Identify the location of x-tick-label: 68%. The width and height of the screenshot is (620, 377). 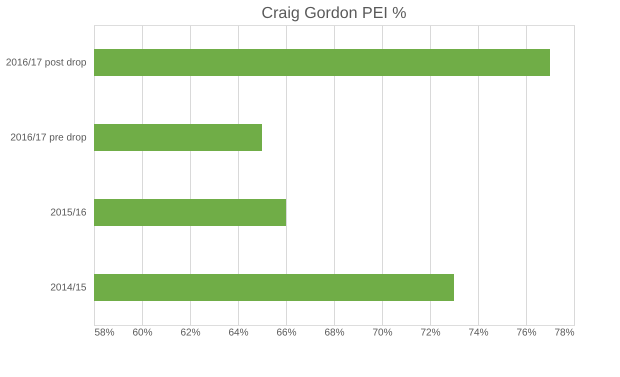
(334, 333).